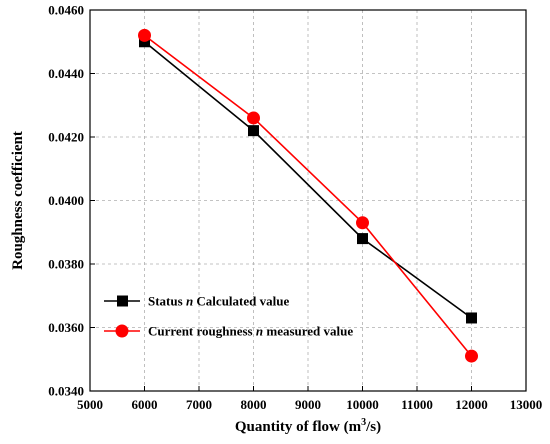 Image resolution: width=550 pixels, height=444 pixels. Describe the element at coordinates (199, 404) in the screenshot. I see `x-tick-label: 7000` at that location.